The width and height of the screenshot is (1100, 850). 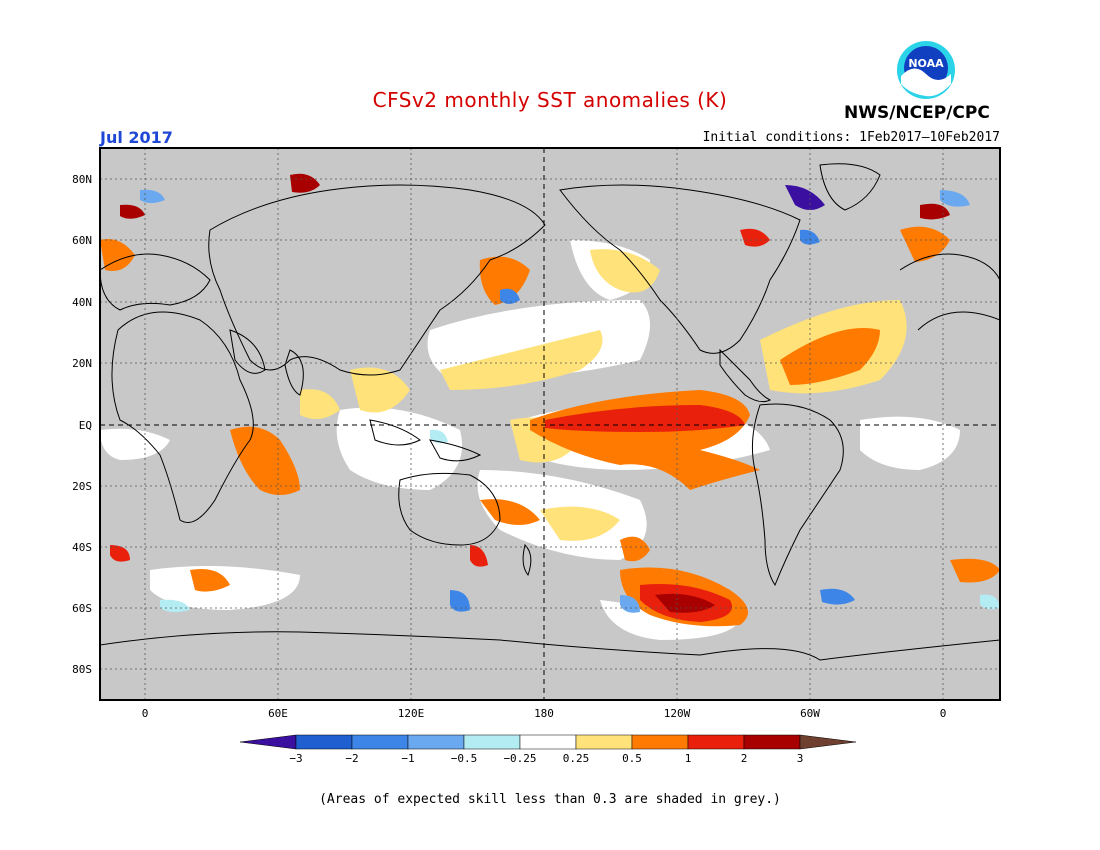 I want to click on svg-text: NOAA, so click(x=926, y=63).